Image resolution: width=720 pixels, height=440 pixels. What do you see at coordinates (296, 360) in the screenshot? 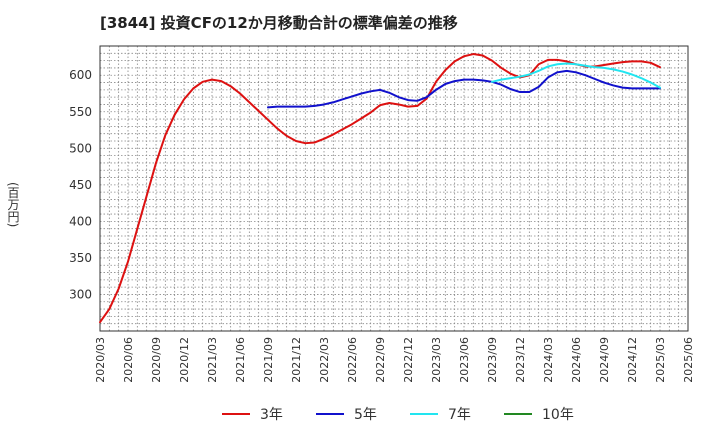
I see `x-tick-label: 2021/12` at bounding box center [296, 360].